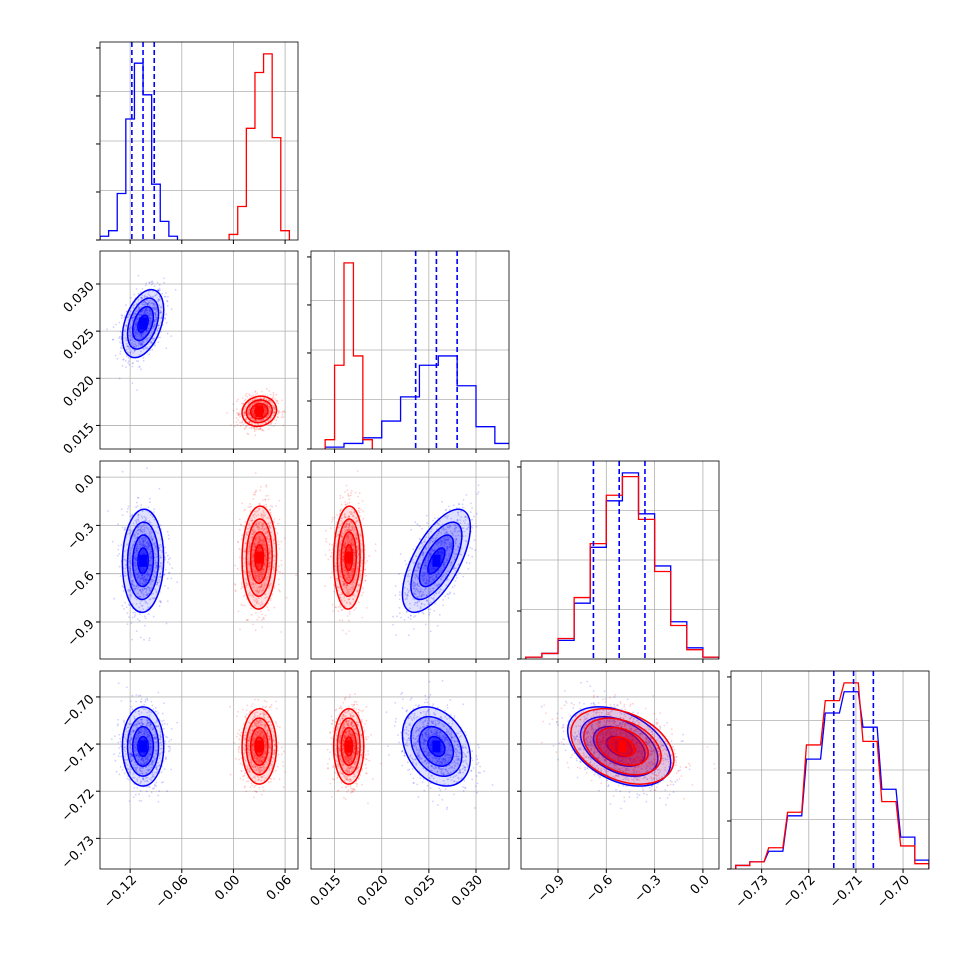 The image size is (970, 970). Describe the element at coordinates (259, 411) in the screenshot. I see `density-peak-red` at that location.